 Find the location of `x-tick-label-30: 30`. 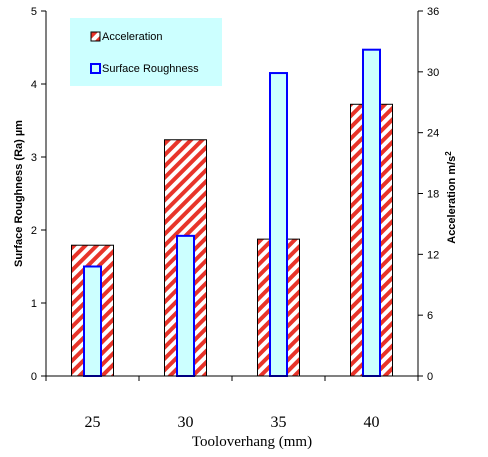

x-tick-label-30: 30 is located at coordinates (186, 422).